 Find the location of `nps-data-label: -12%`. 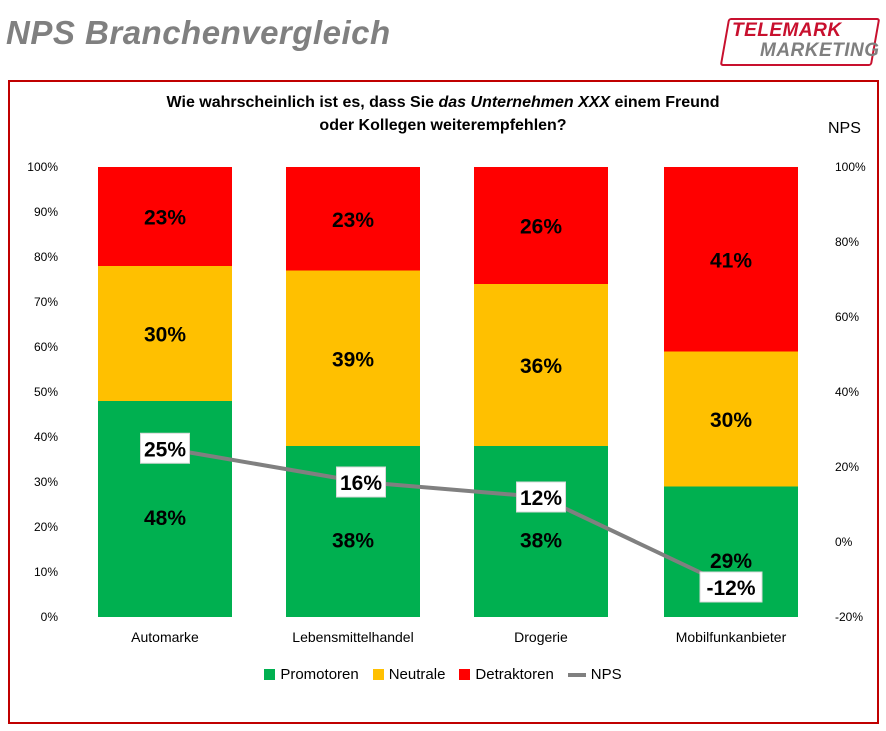

nps-data-label: -12% is located at coordinates (730, 588).